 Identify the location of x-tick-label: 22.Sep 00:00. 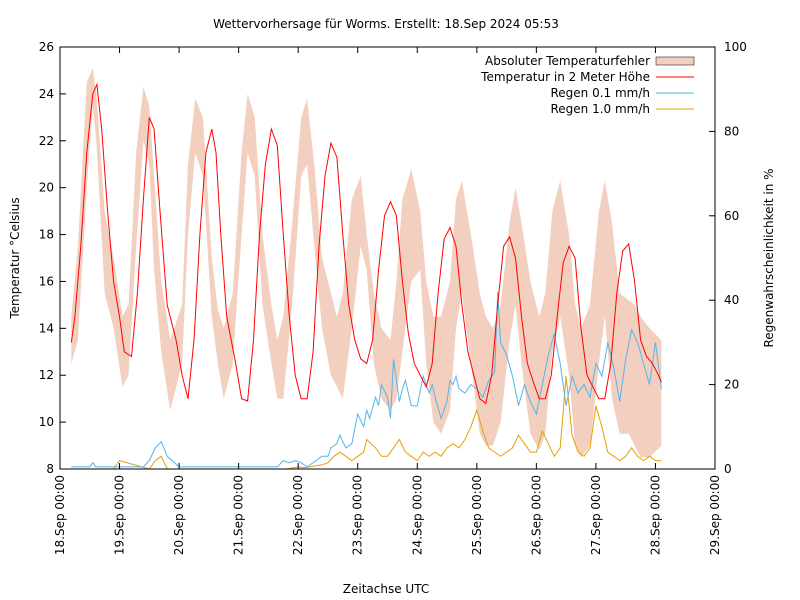
(298, 515).